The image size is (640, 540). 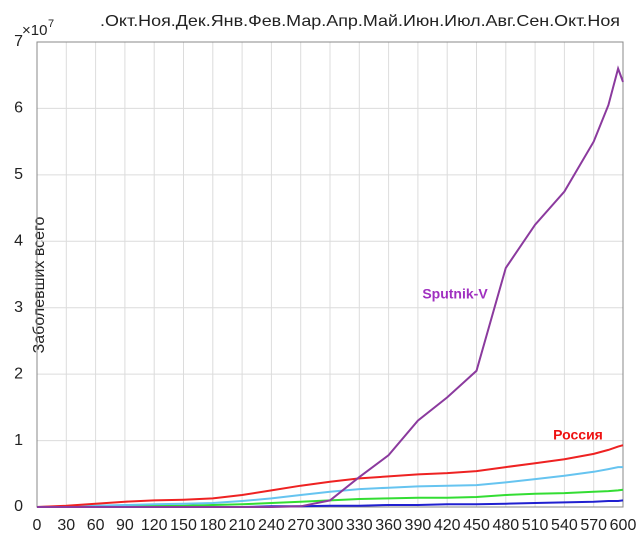 What do you see at coordinates (154, 525) in the screenshot?
I see `x-tick-label: 120` at bounding box center [154, 525].